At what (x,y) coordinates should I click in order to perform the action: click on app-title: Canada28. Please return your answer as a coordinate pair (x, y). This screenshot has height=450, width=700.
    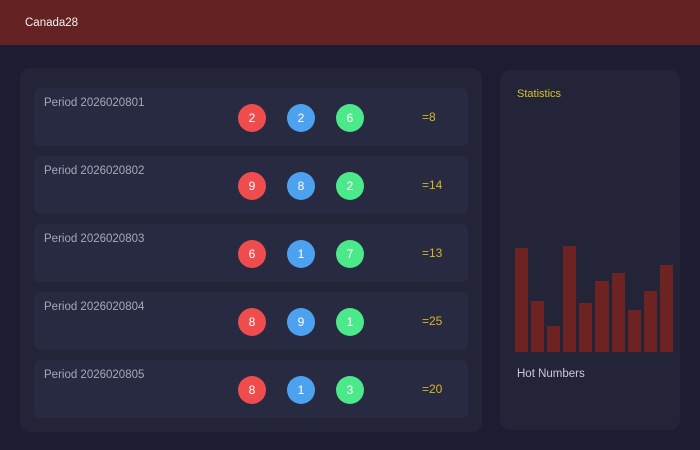
    Looking at the image, I should click on (52, 22).